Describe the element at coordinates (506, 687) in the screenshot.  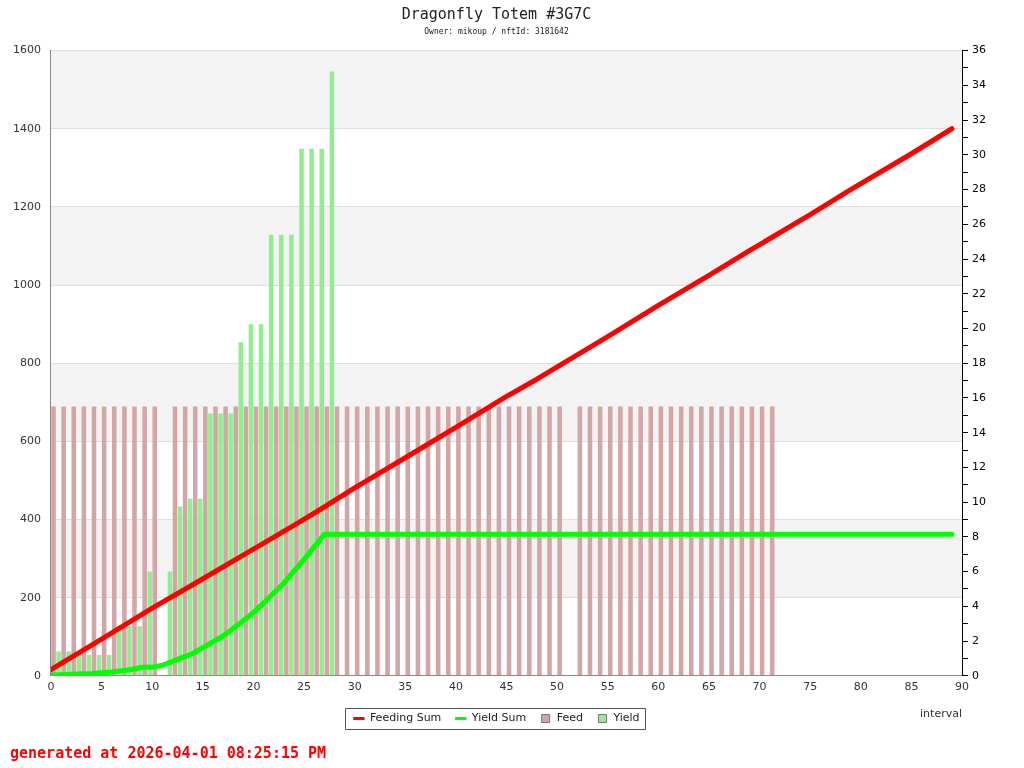
I see `x-tick-label: 45` at that location.